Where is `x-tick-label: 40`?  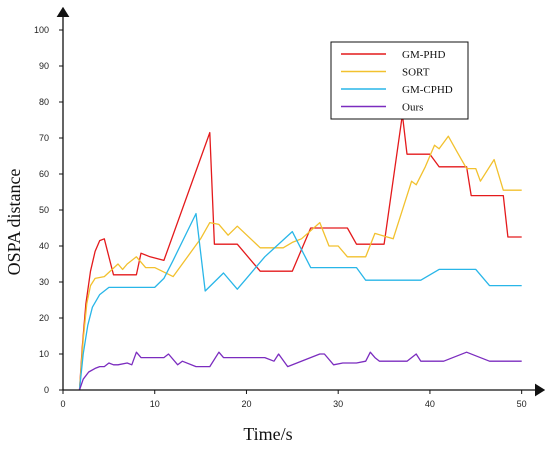
x-tick-label: 40 is located at coordinates (430, 404).